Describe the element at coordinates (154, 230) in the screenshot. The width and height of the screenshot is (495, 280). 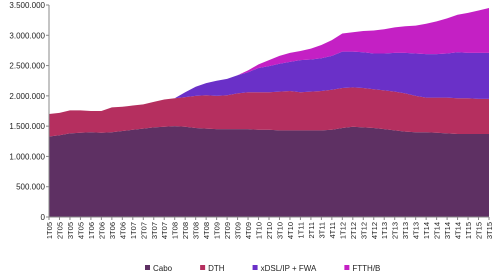
I see `x-tick-label: 3T07` at that location.